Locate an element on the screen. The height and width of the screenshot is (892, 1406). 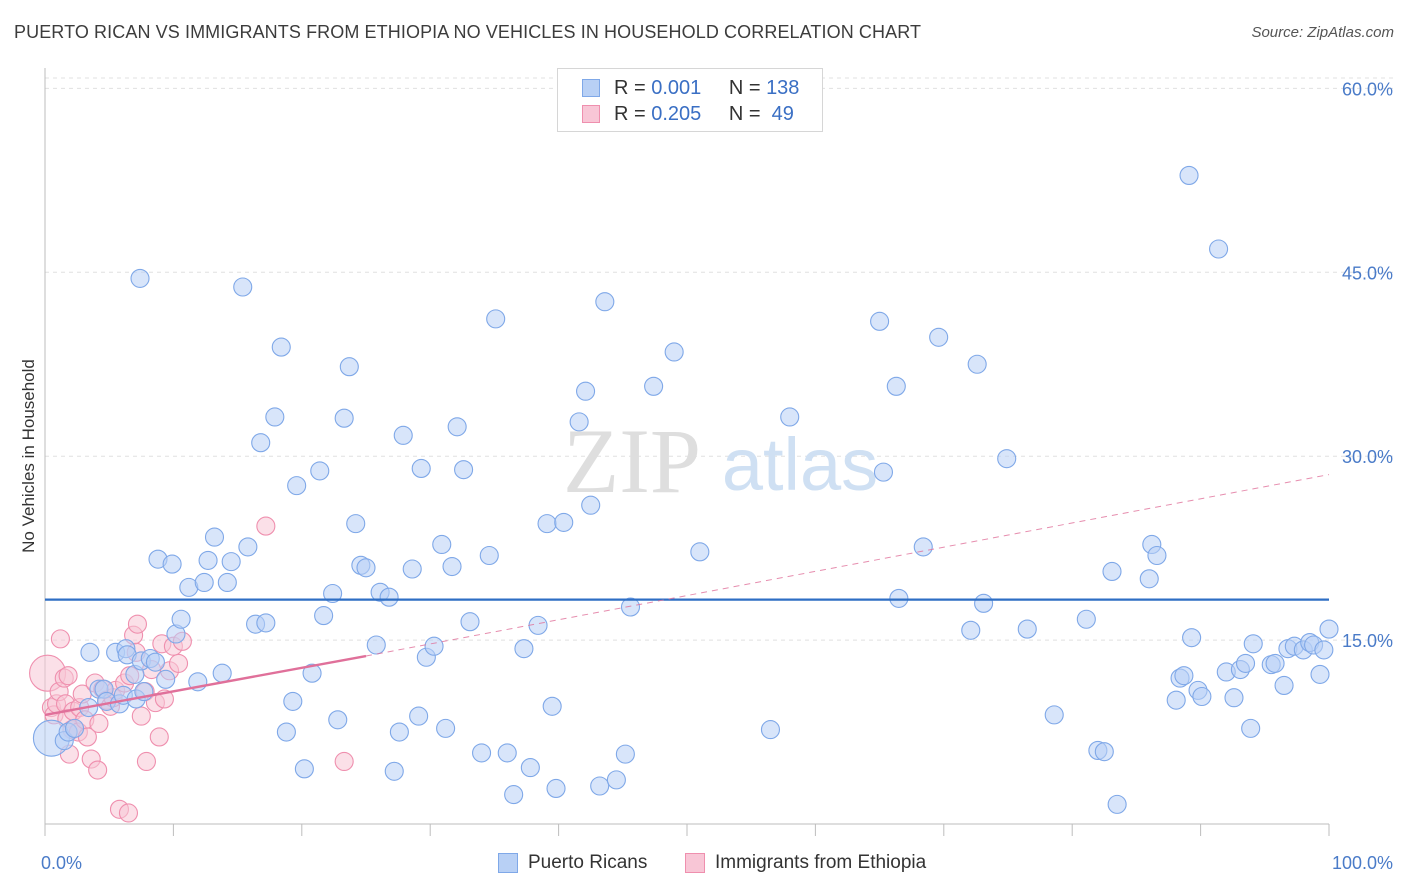
bottom-legend-puerto-ricans: Puerto Ricans is located at coordinates (572, 863).